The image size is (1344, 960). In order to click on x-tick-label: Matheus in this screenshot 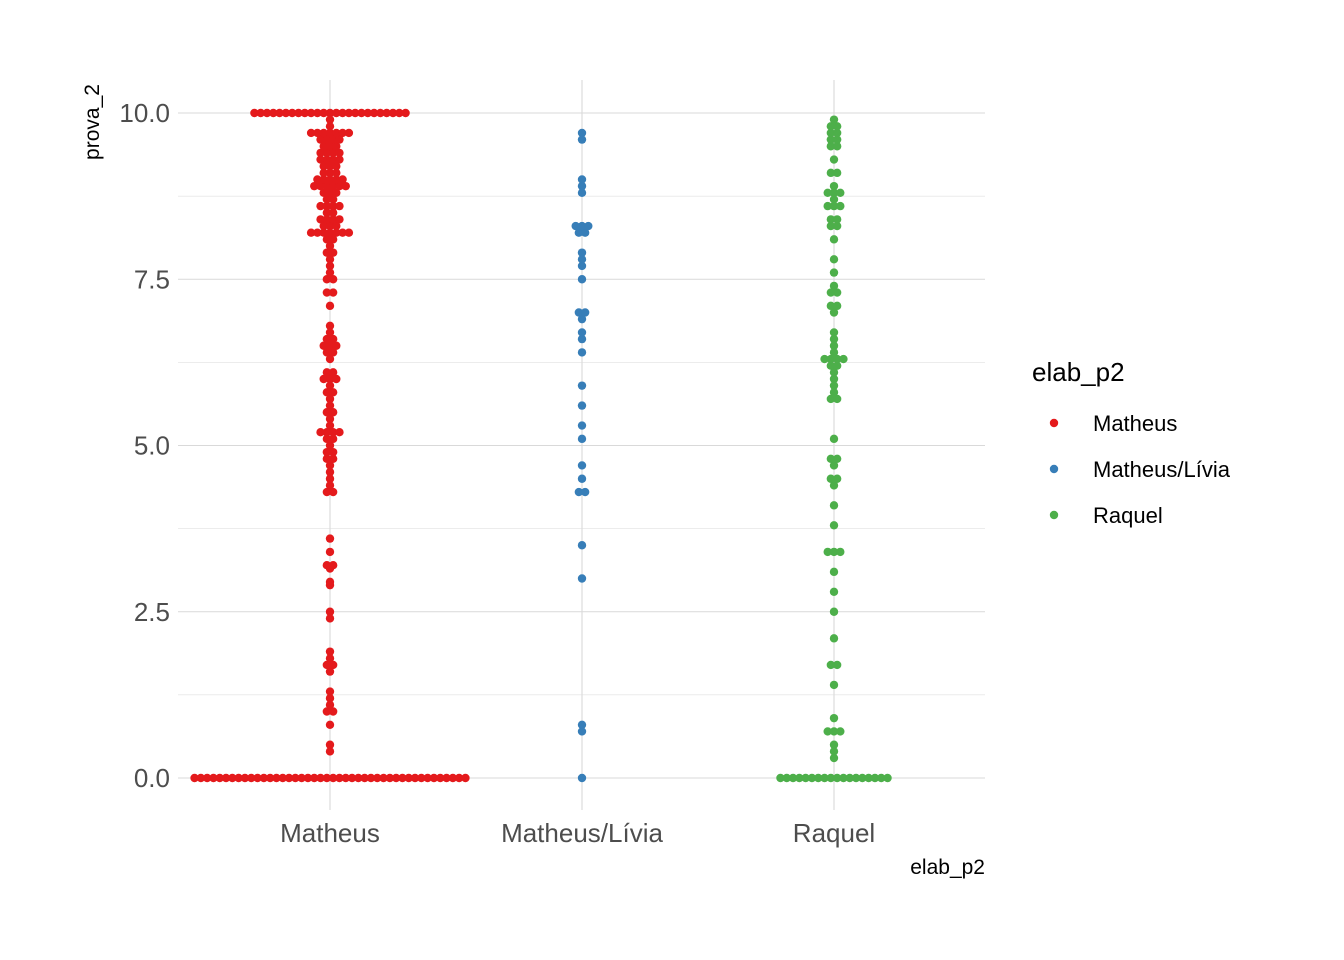, I will do `click(330, 833)`.